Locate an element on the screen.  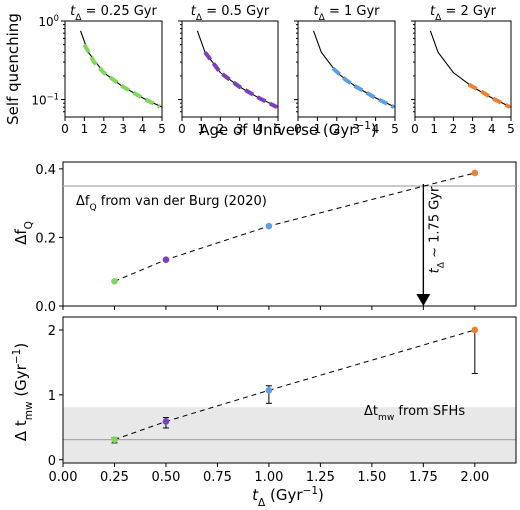
y-tick-label: 0 is located at coordinates (52, 461).